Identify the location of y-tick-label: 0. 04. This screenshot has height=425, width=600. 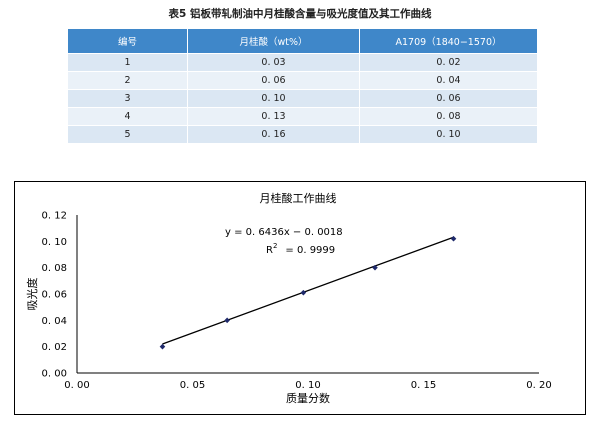
(54, 321).